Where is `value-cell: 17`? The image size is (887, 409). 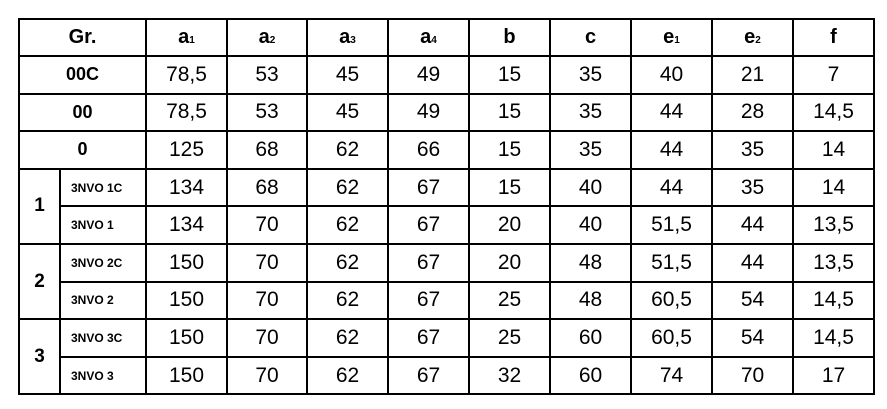 value-cell: 17 is located at coordinates (833, 375).